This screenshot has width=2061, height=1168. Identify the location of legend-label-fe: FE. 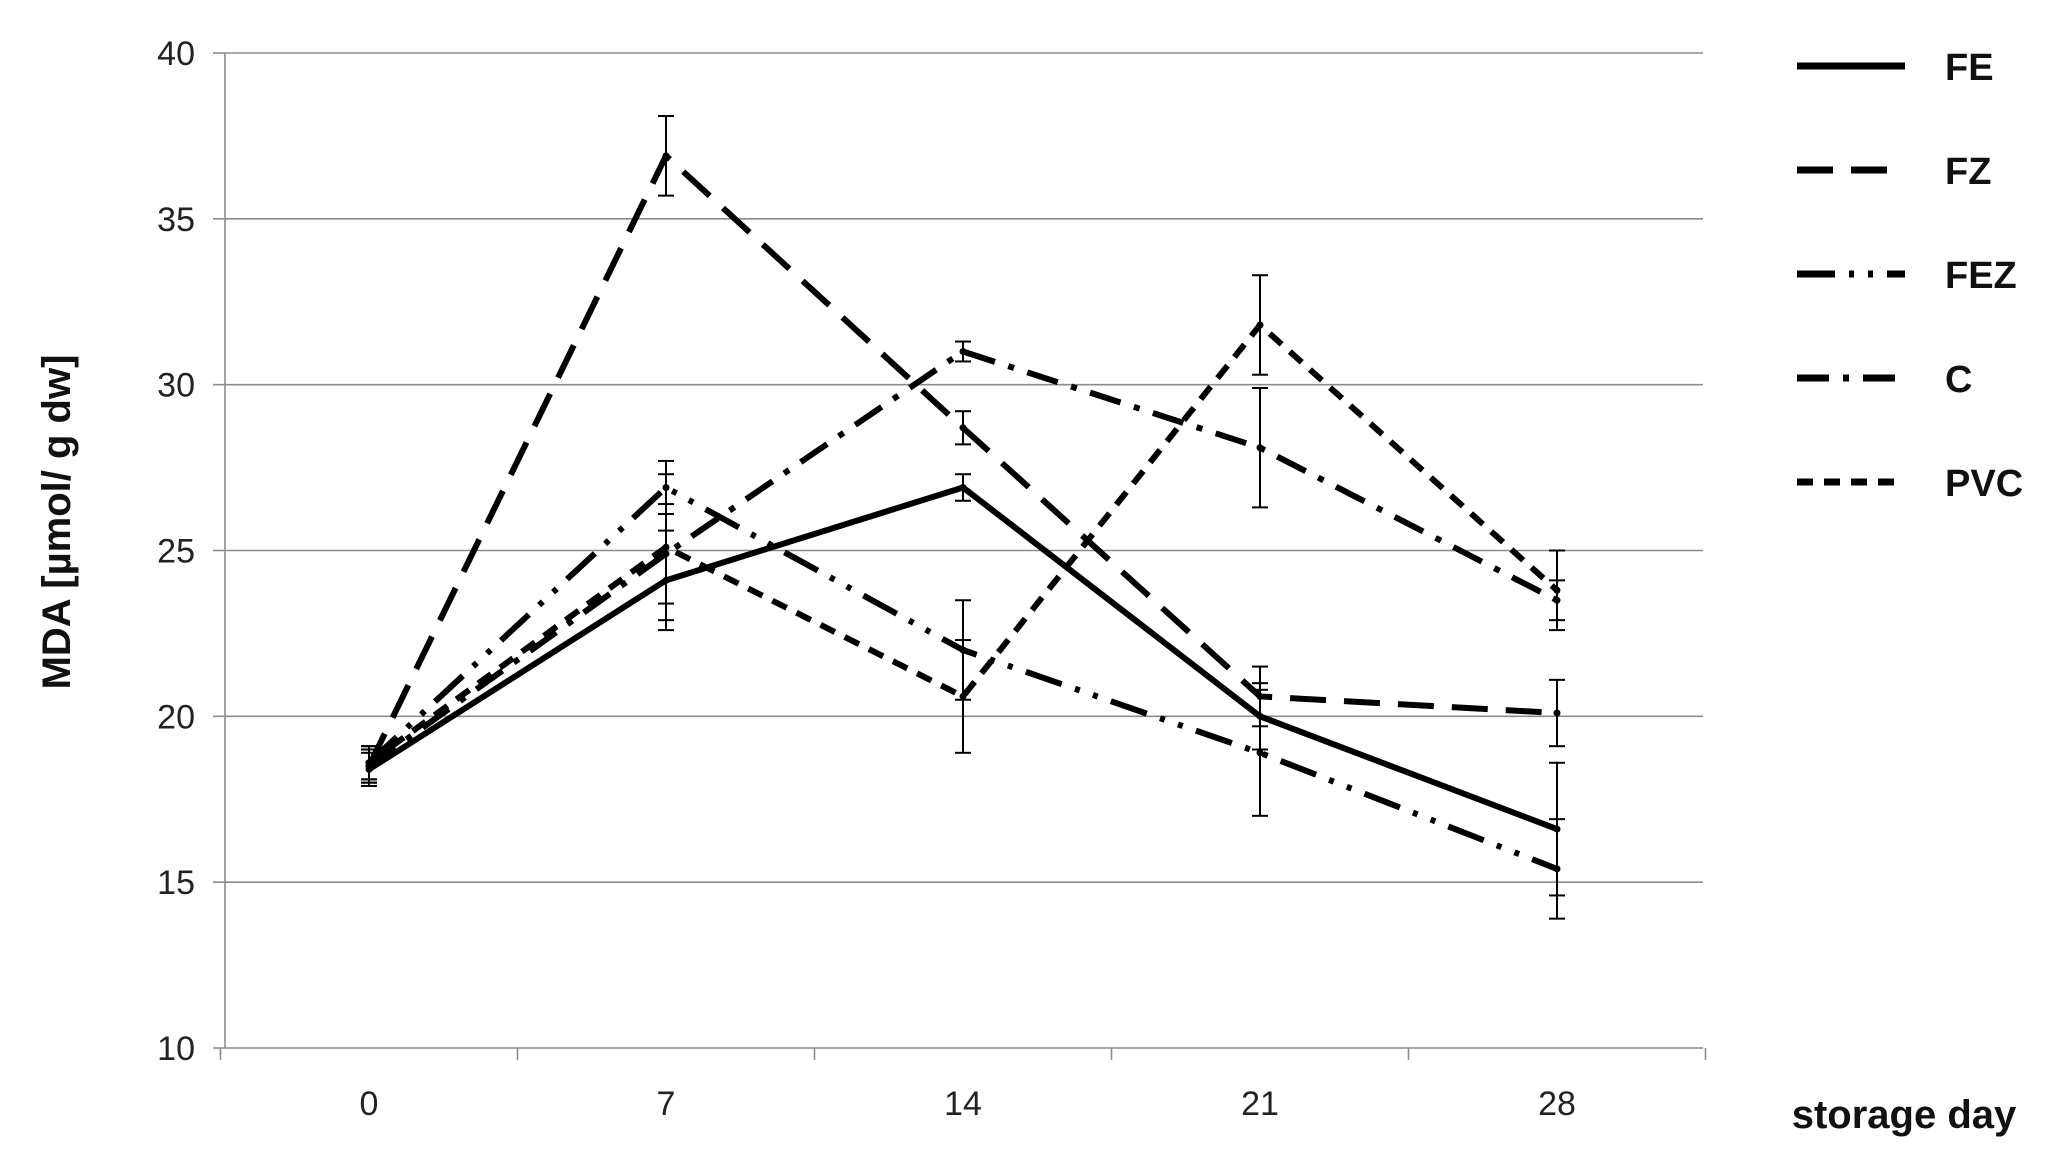
(1969, 68).